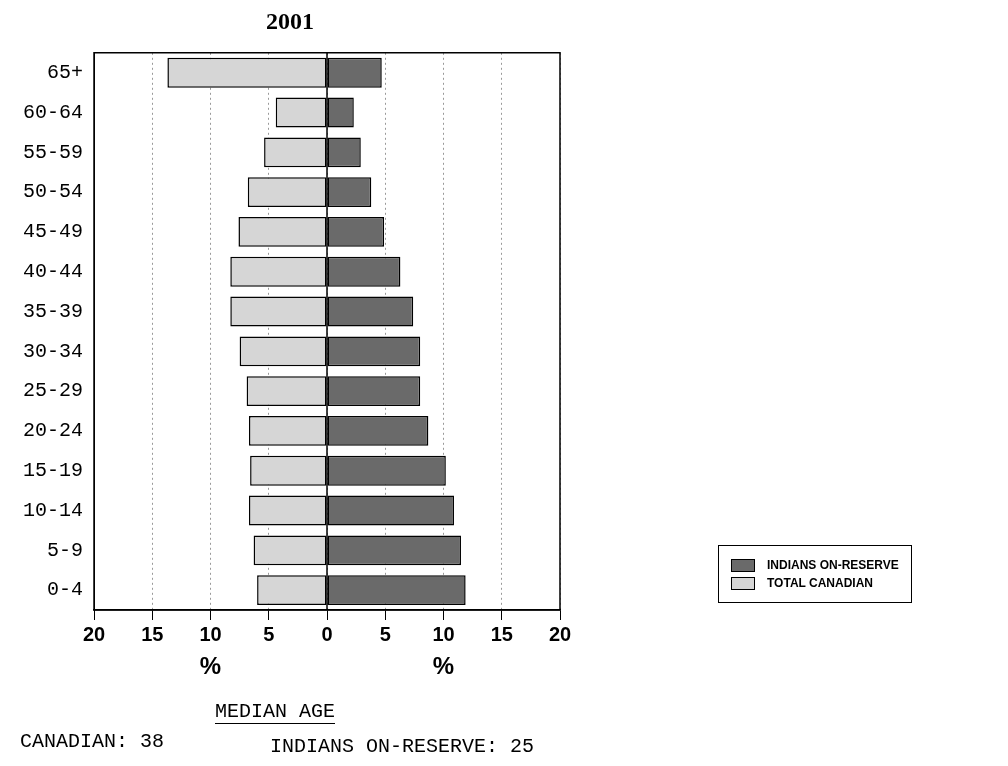  I want to click on y-tick-label: 55-59, so click(53, 152).